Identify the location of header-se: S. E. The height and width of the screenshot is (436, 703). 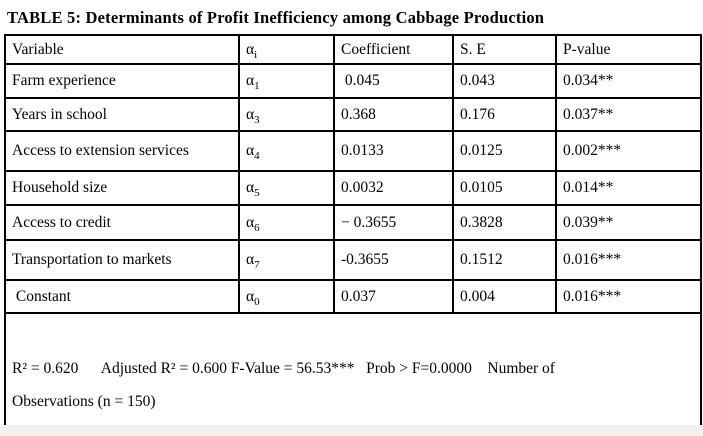
(504, 49).